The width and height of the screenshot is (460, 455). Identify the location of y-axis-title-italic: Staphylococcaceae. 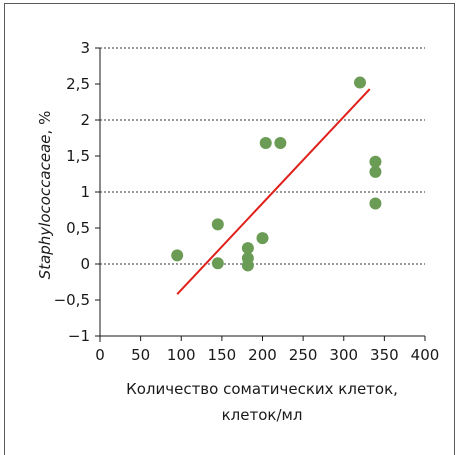
(45, 206).